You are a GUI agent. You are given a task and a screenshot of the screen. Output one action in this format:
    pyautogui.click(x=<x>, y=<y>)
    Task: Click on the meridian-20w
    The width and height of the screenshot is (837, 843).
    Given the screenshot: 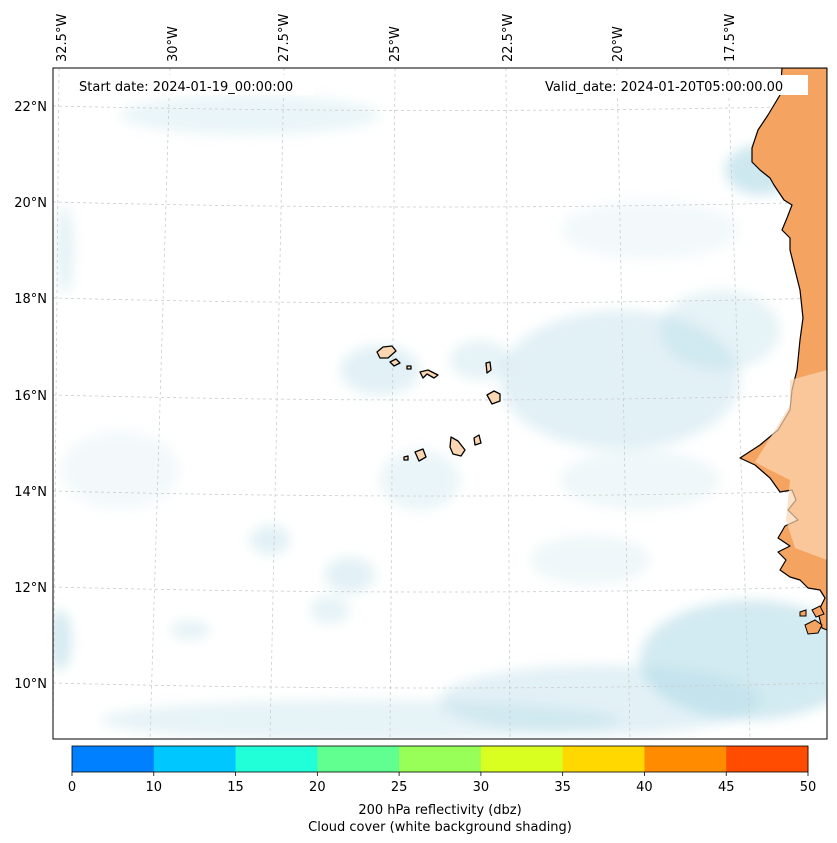 What is the action you would take?
    pyautogui.click(x=623, y=403)
    